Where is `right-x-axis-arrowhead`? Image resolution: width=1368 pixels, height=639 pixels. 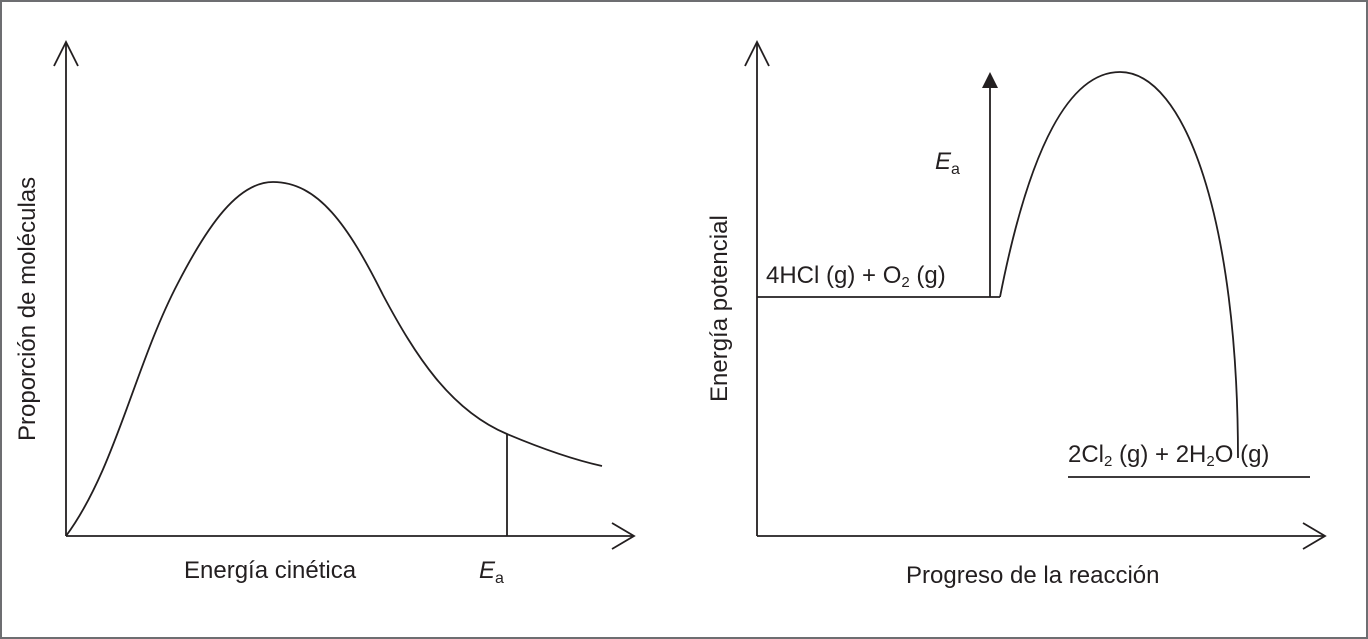
right-x-axis-arrowhead is located at coordinates (1314, 536).